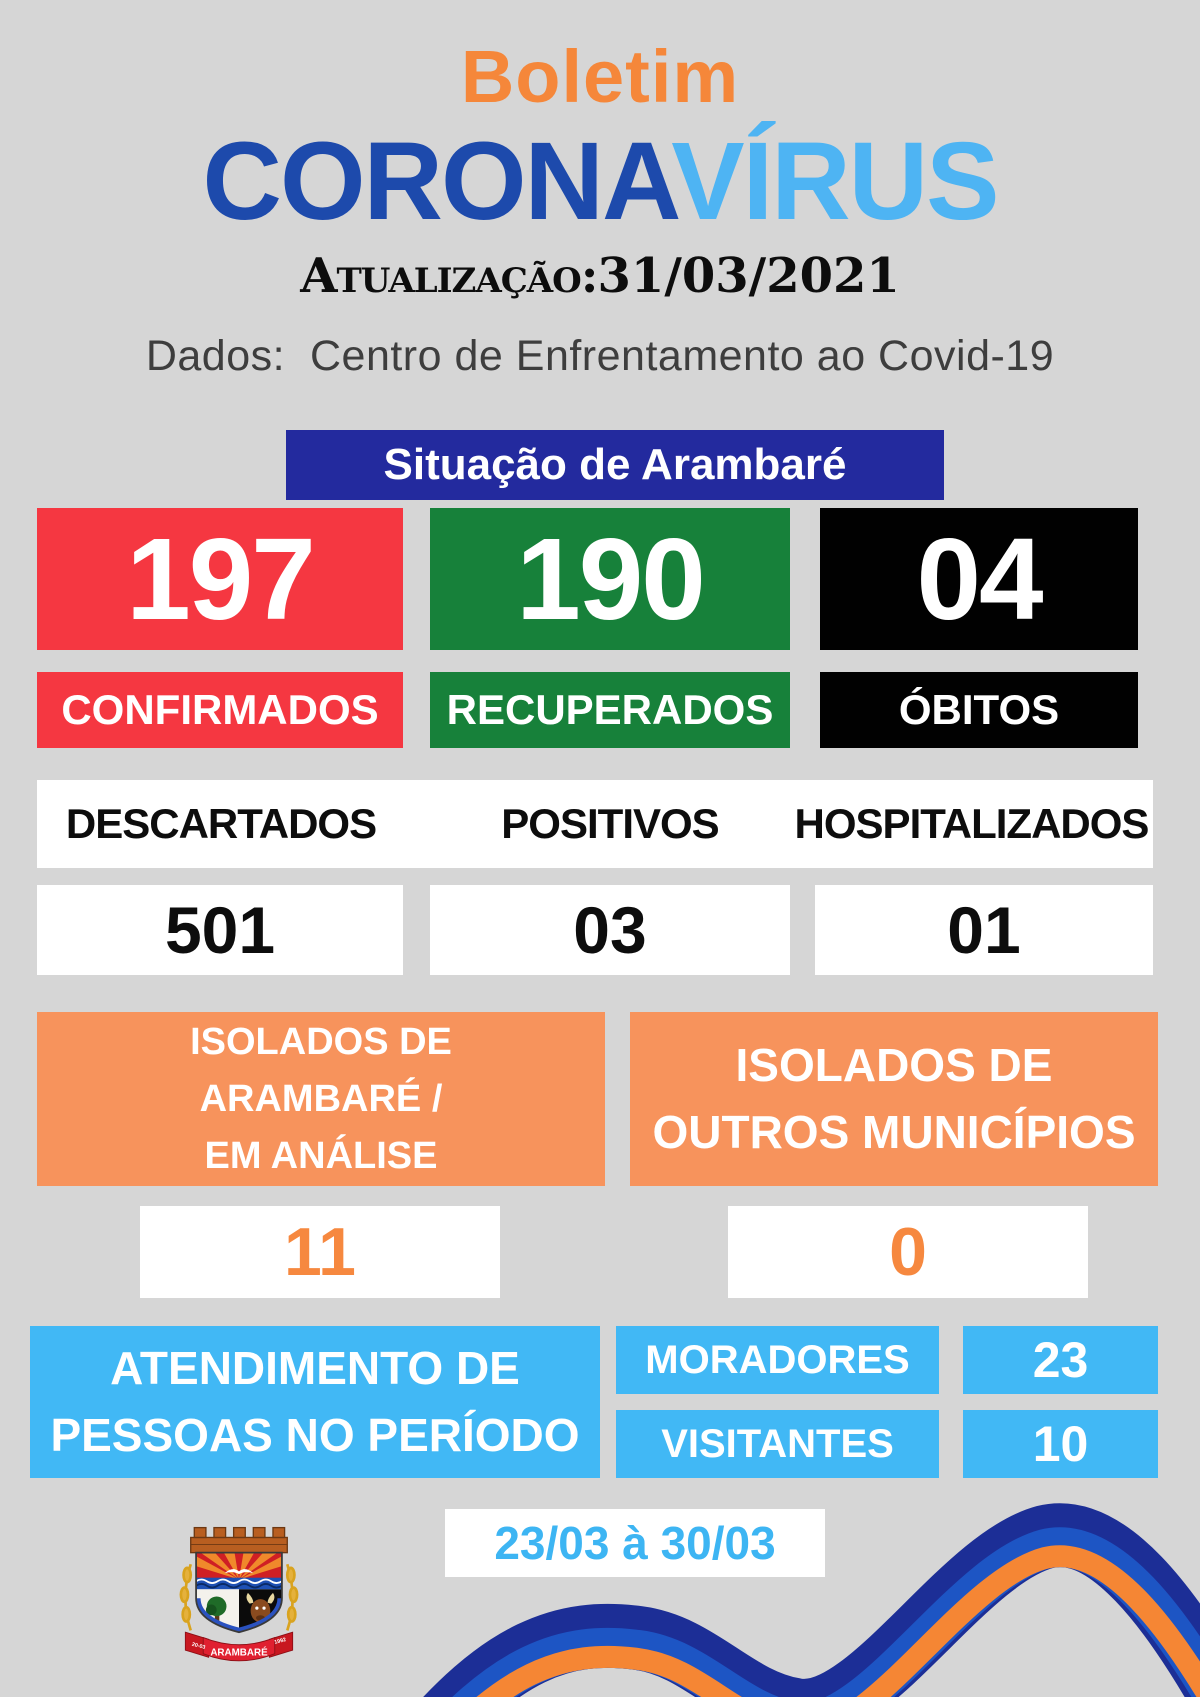  Describe the element at coordinates (777, 1360) in the screenshot. I see `residents-label-box: MORADORES` at that location.